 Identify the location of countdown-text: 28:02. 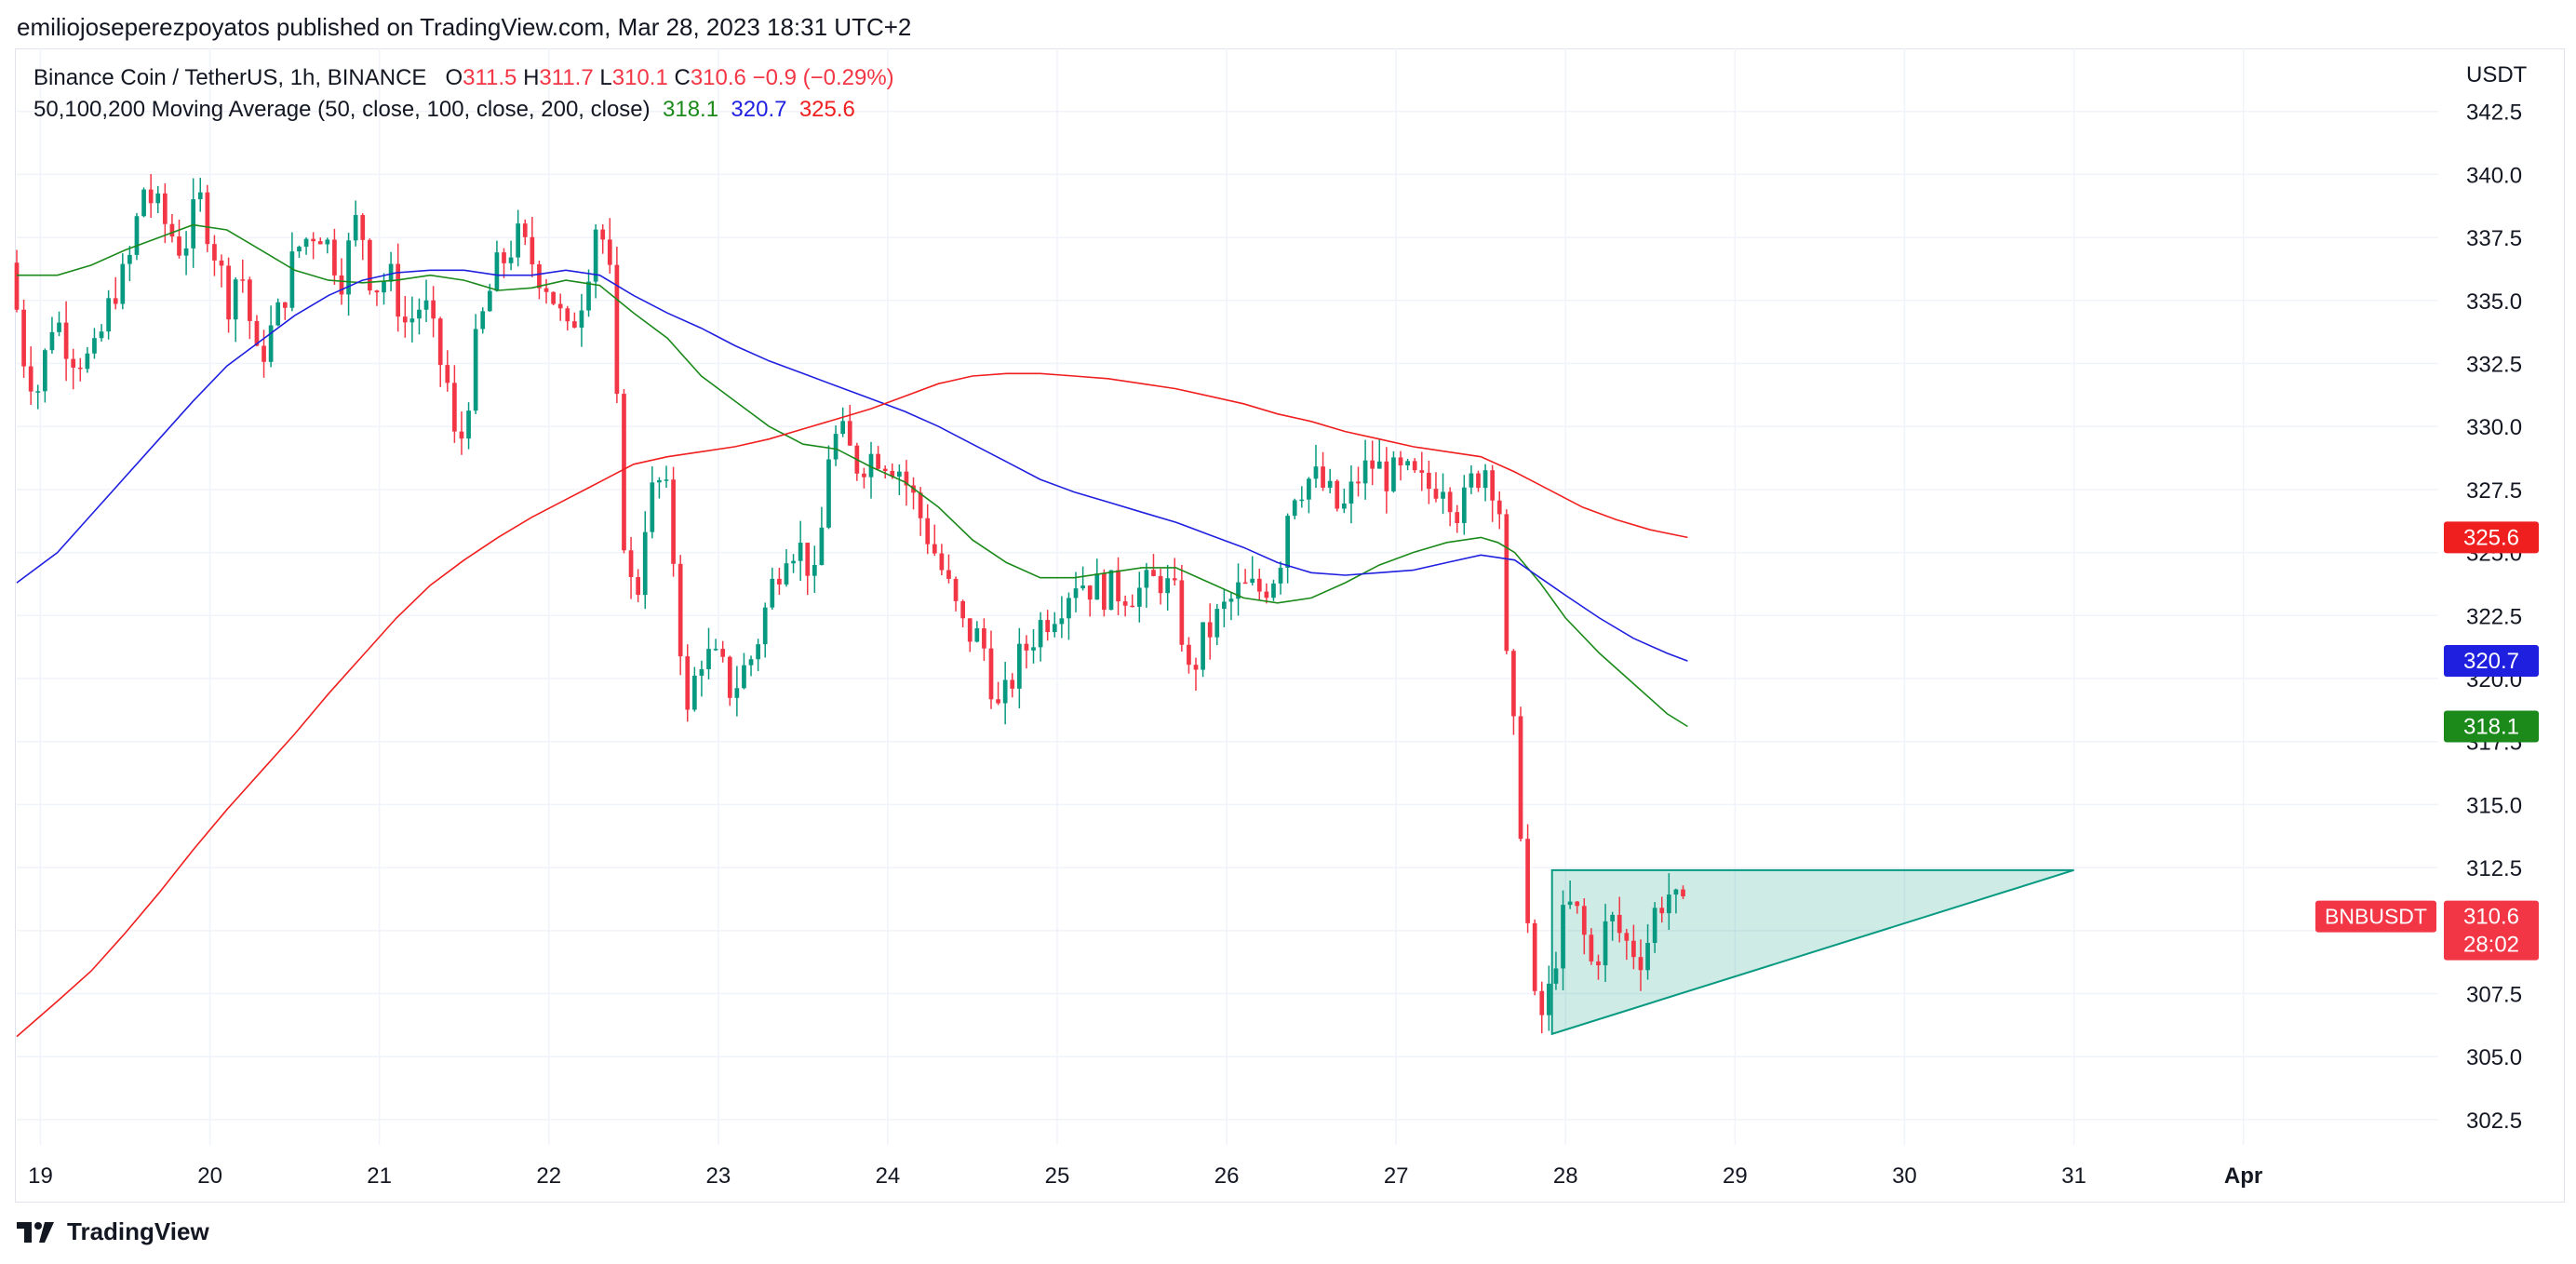
(2491, 945).